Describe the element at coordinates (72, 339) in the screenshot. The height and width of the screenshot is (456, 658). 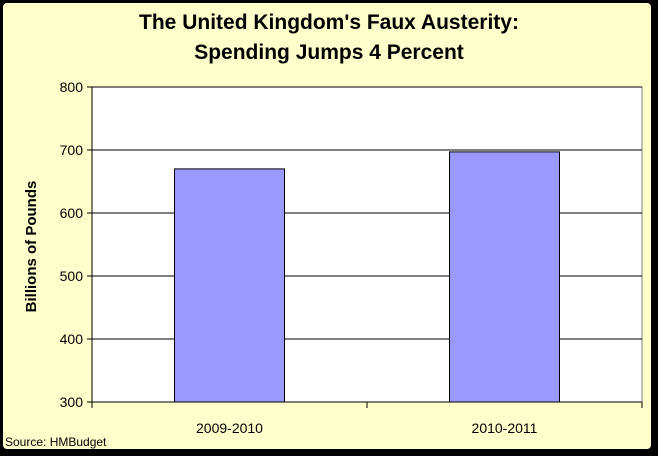
I see `y-tick-label: 400` at that location.